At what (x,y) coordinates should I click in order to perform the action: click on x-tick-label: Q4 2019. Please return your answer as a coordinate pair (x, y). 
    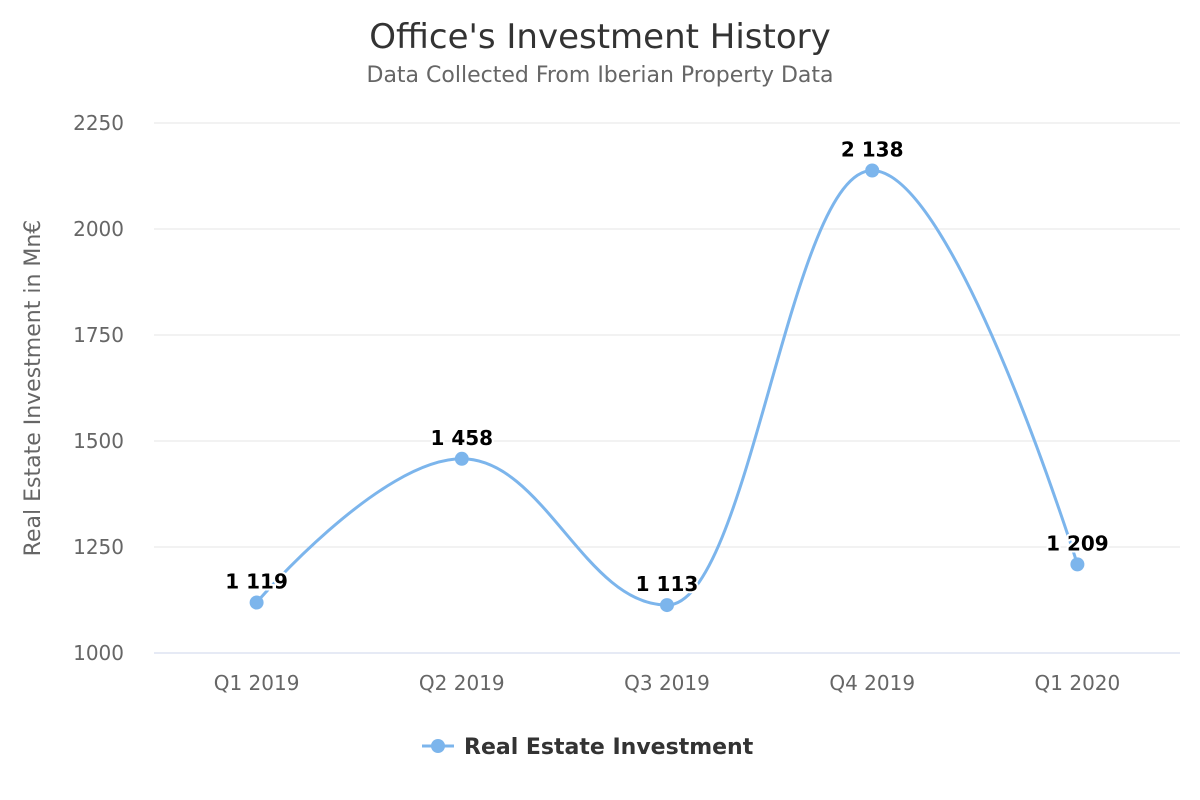
    Looking at the image, I should click on (872, 683).